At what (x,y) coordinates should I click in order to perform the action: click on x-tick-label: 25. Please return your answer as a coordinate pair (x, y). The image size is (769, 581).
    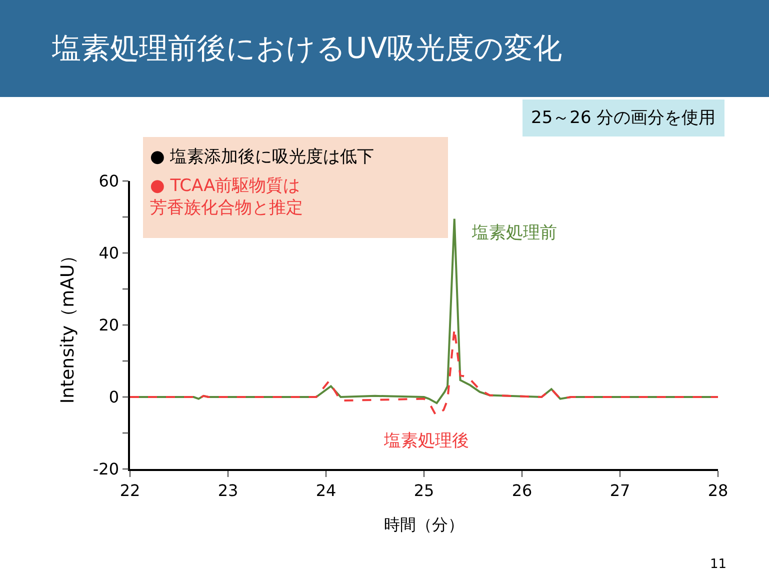
    Looking at the image, I should click on (424, 490).